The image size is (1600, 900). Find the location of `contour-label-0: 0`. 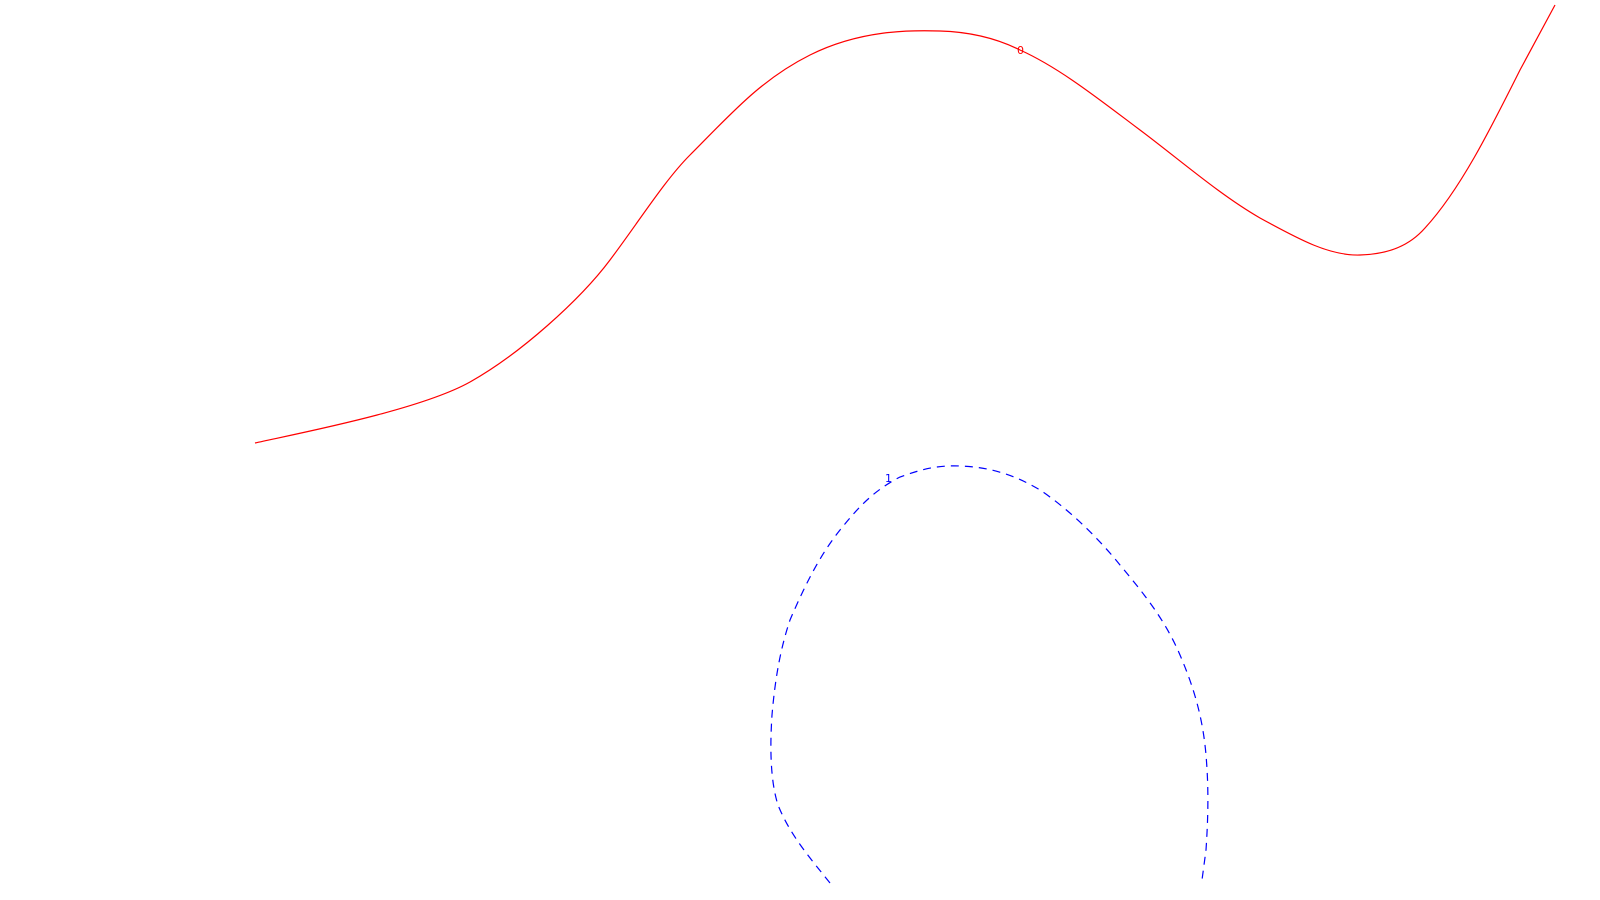

contour-label-0: 0 is located at coordinates (1020, 50).